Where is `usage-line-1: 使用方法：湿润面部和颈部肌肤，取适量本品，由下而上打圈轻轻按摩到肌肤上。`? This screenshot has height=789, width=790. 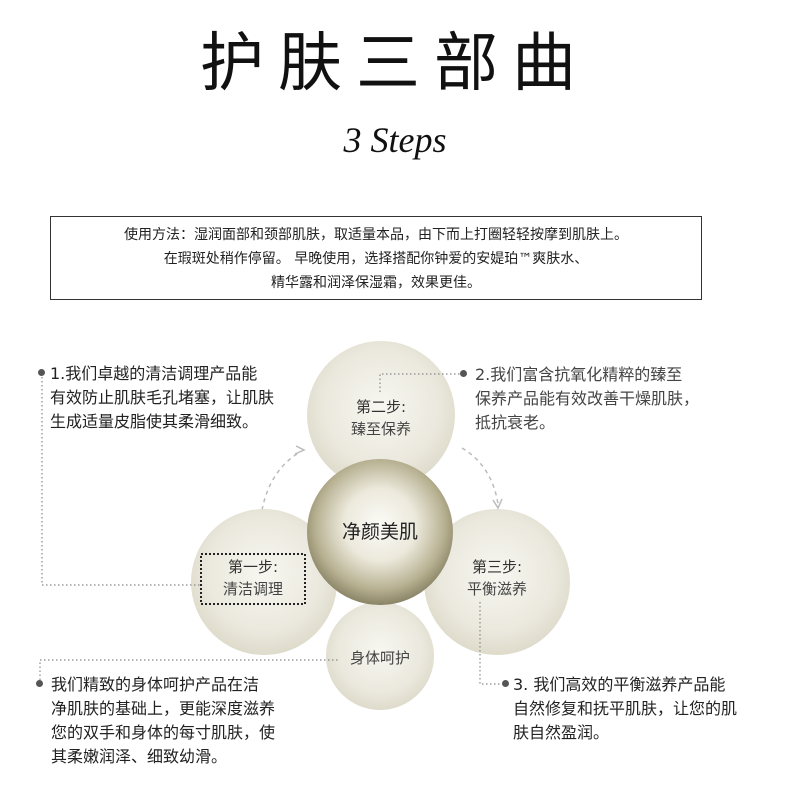
usage-line-1: 使用方法：湿润面部和颈部肌肤，取适量本品，由下而上打圈轻轻按摩到肌肤上。 is located at coordinates (376, 235).